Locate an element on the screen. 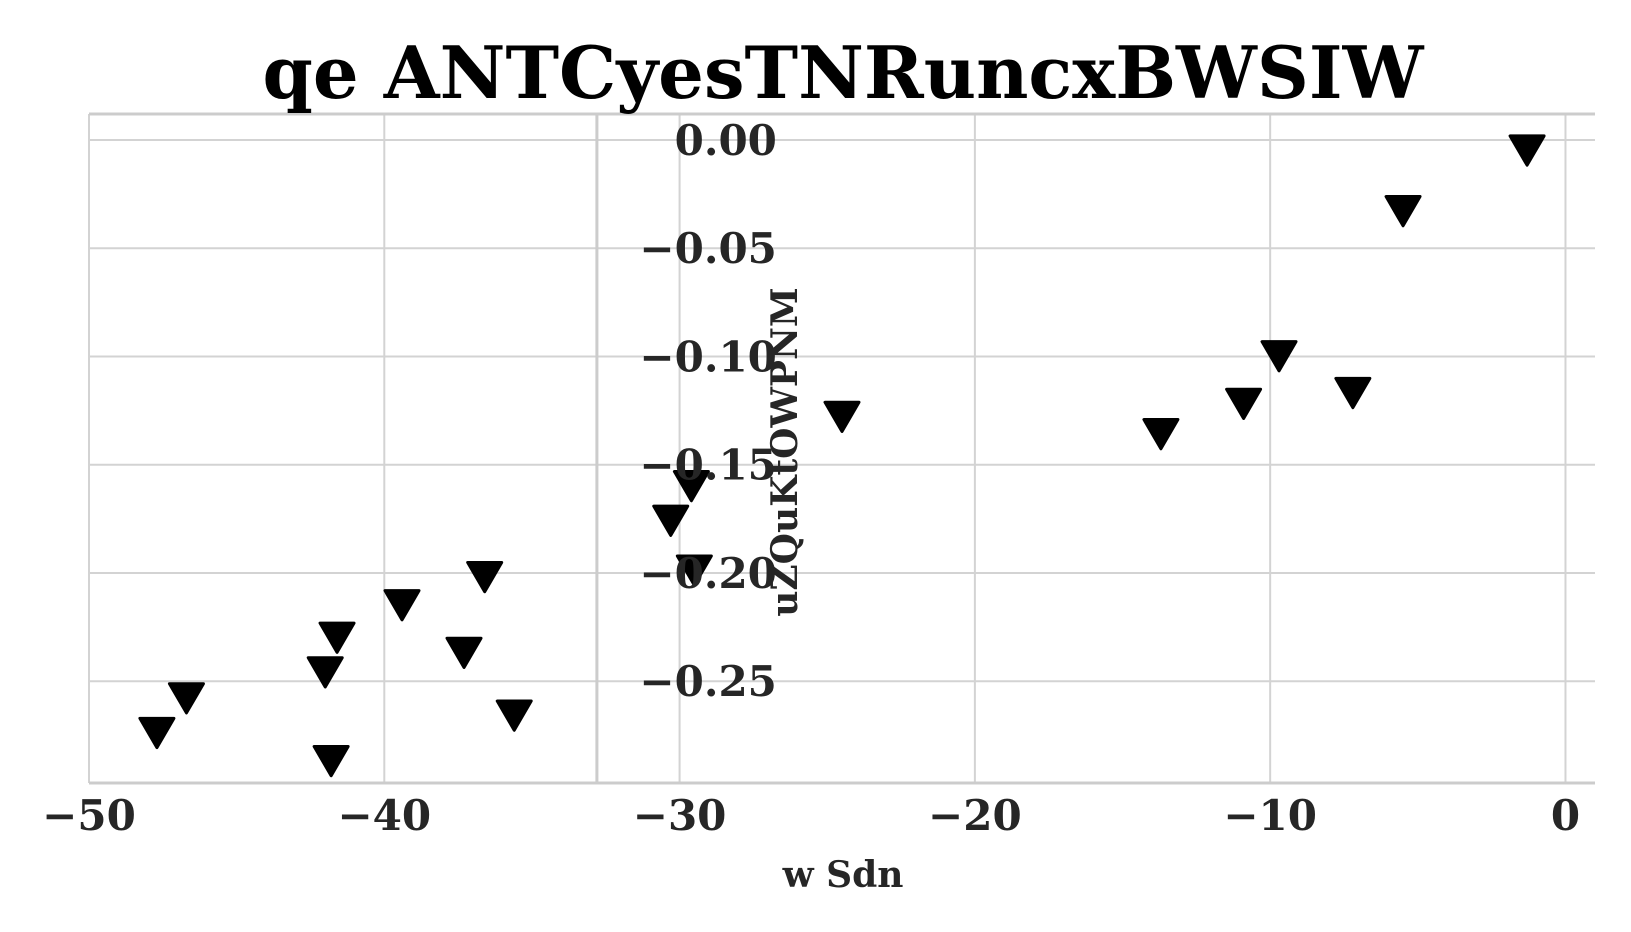  x-tick-label: −40 is located at coordinates (384, 815).